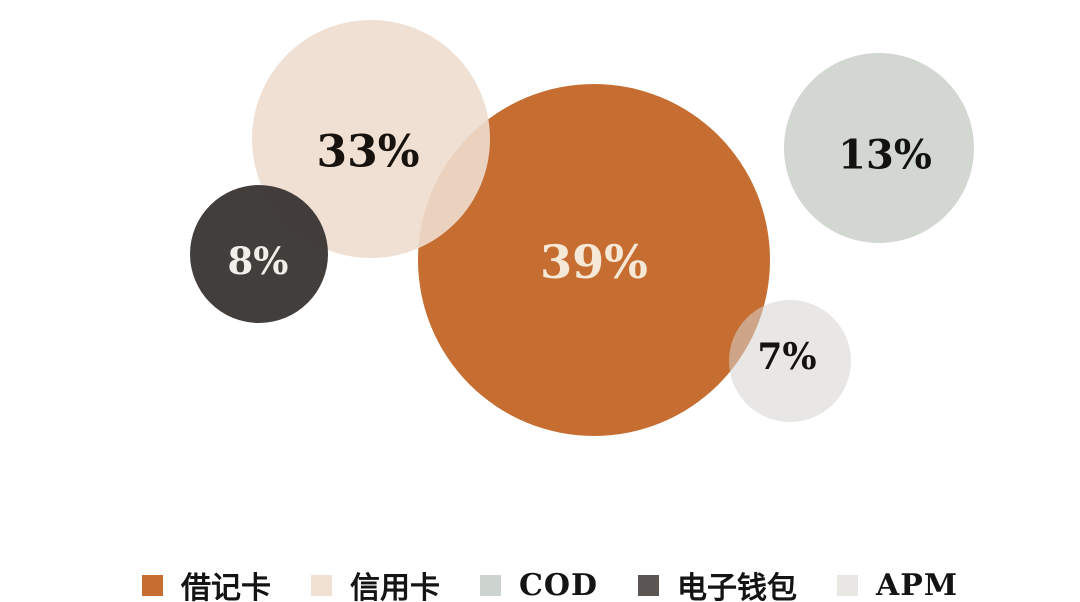 This screenshot has height=602, width=1080. Describe the element at coordinates (395, 587) in the screenshot. I see `legend-label-credit-card: 信用卡` at that location.